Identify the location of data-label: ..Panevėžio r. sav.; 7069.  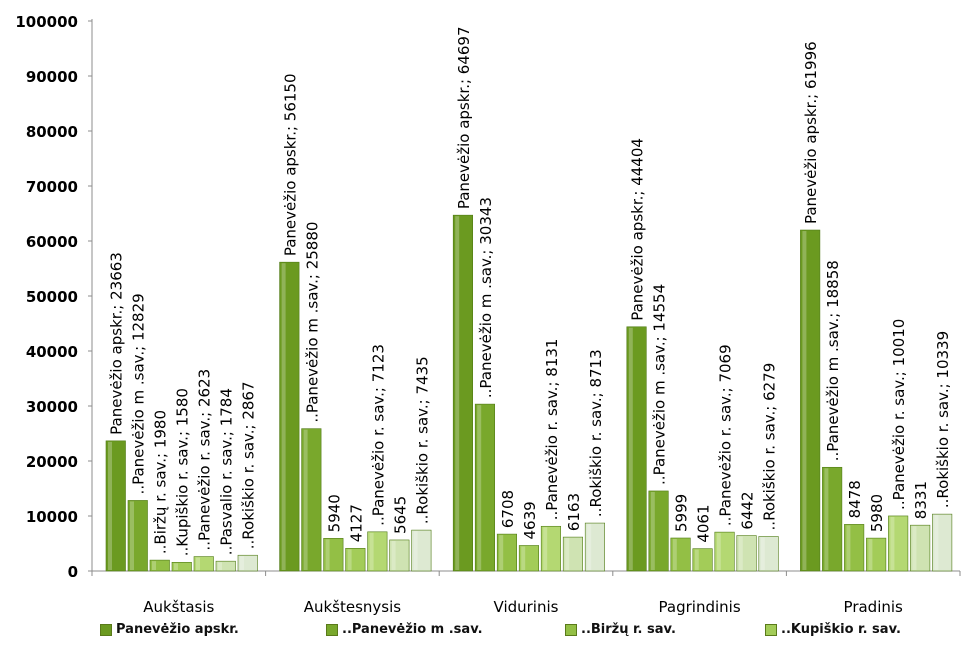
(726, 435).